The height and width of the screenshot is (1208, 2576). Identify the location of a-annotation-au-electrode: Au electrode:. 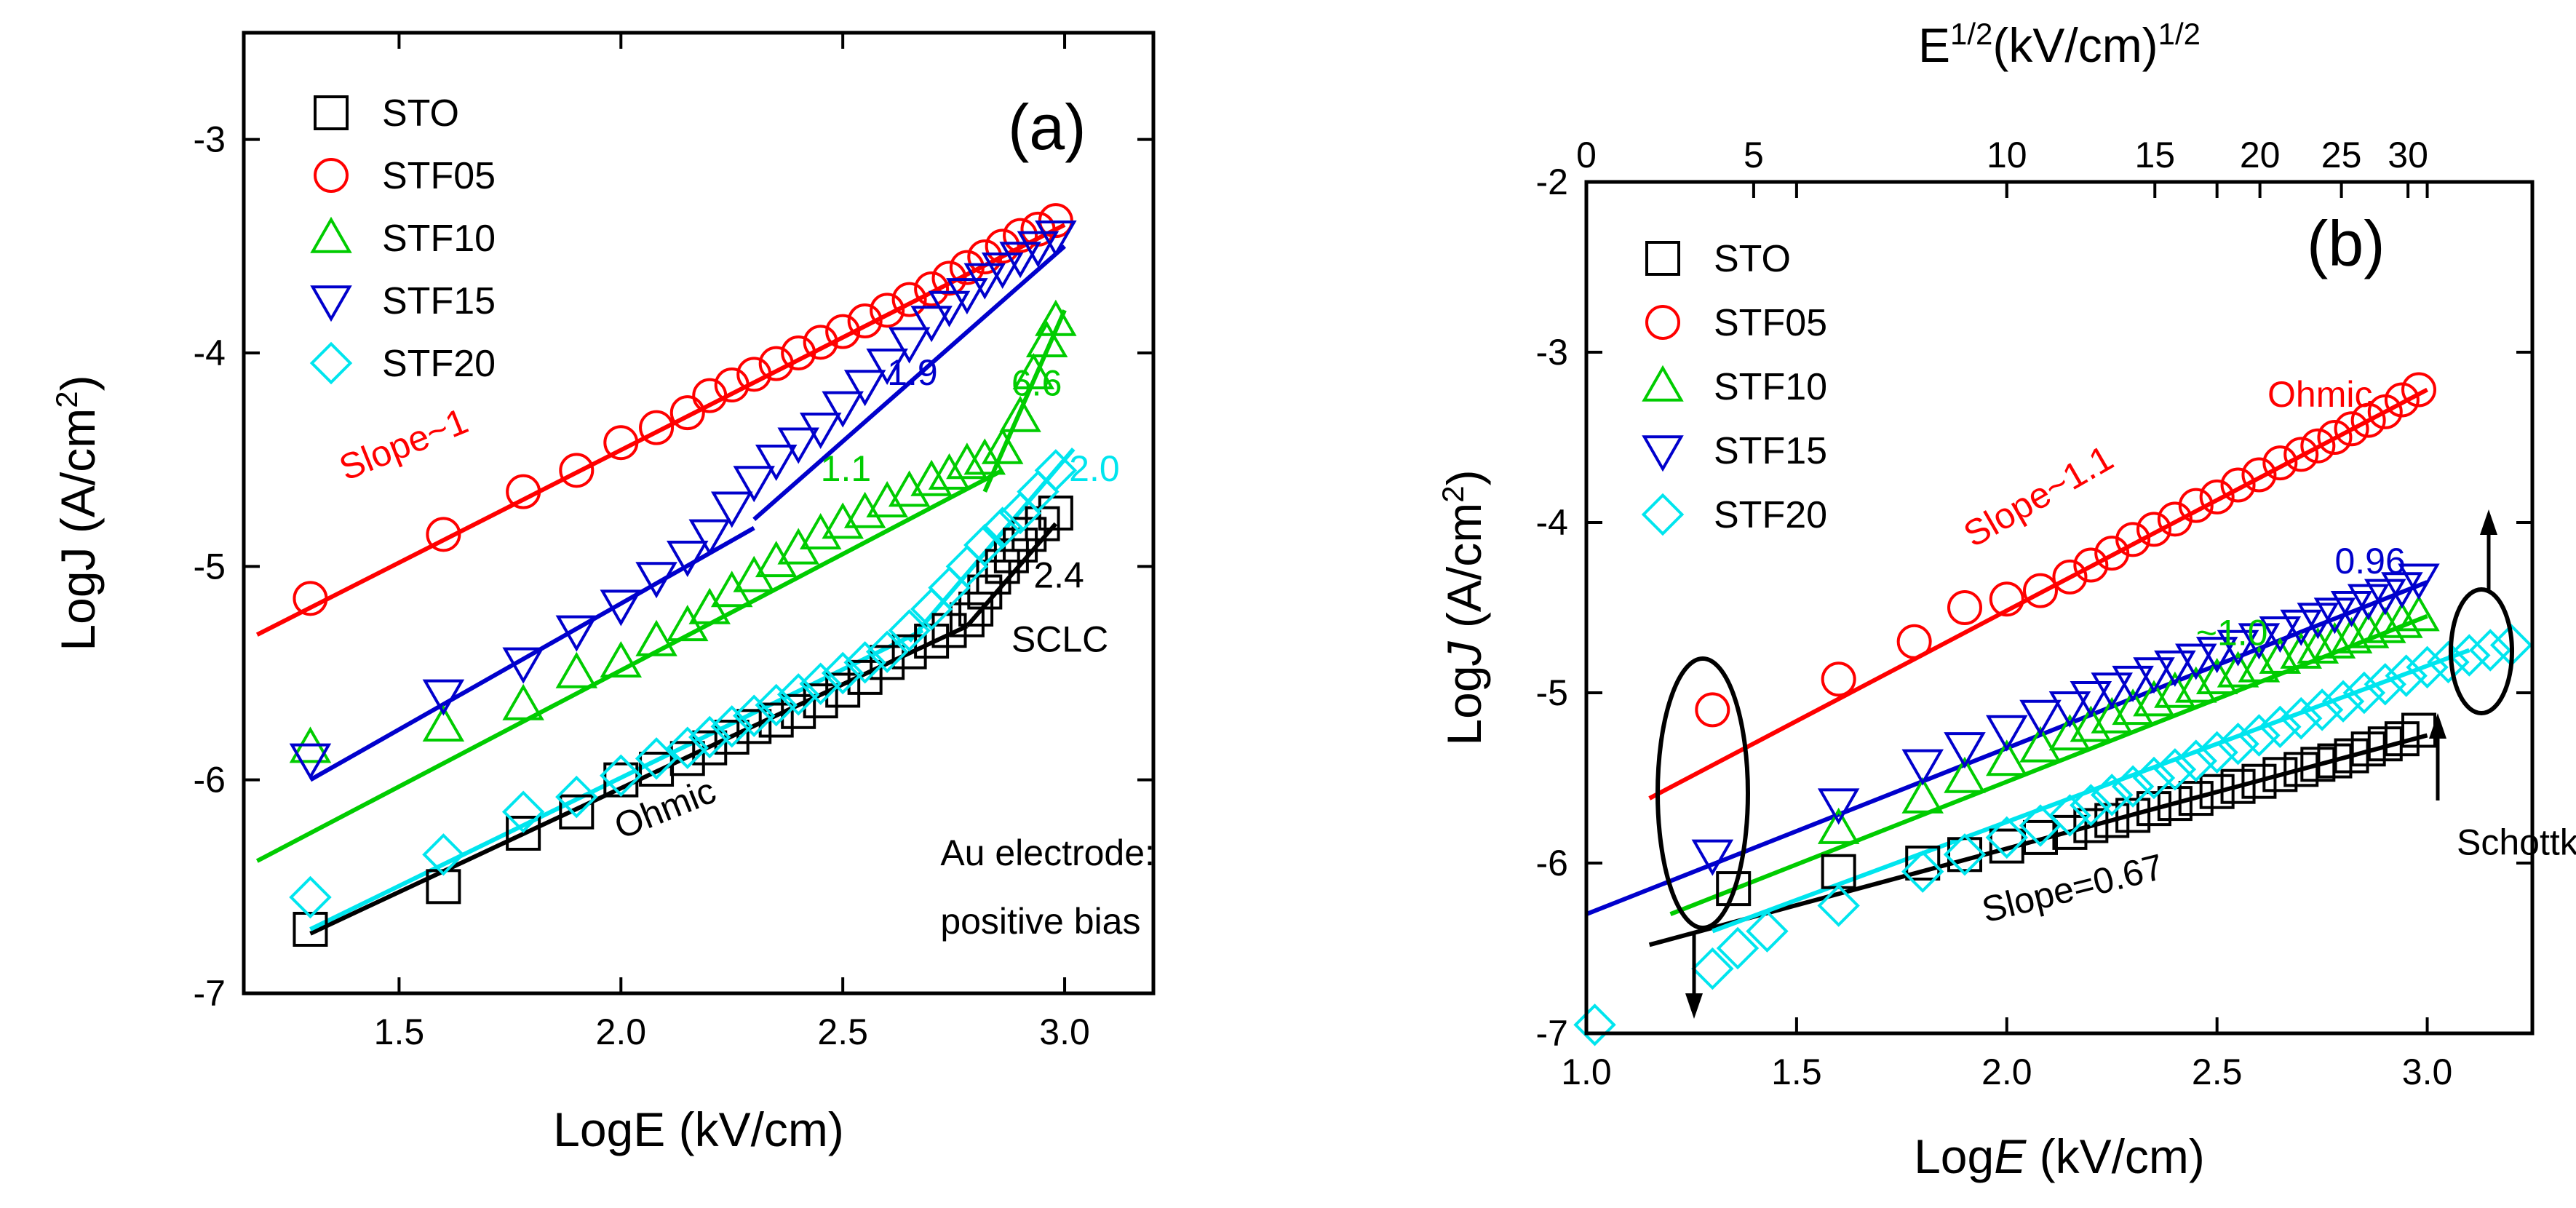
(1047, 853).